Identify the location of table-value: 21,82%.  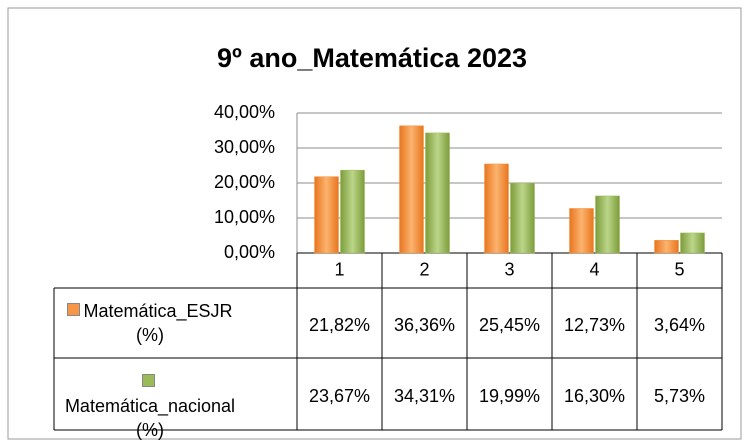
(339, 325).